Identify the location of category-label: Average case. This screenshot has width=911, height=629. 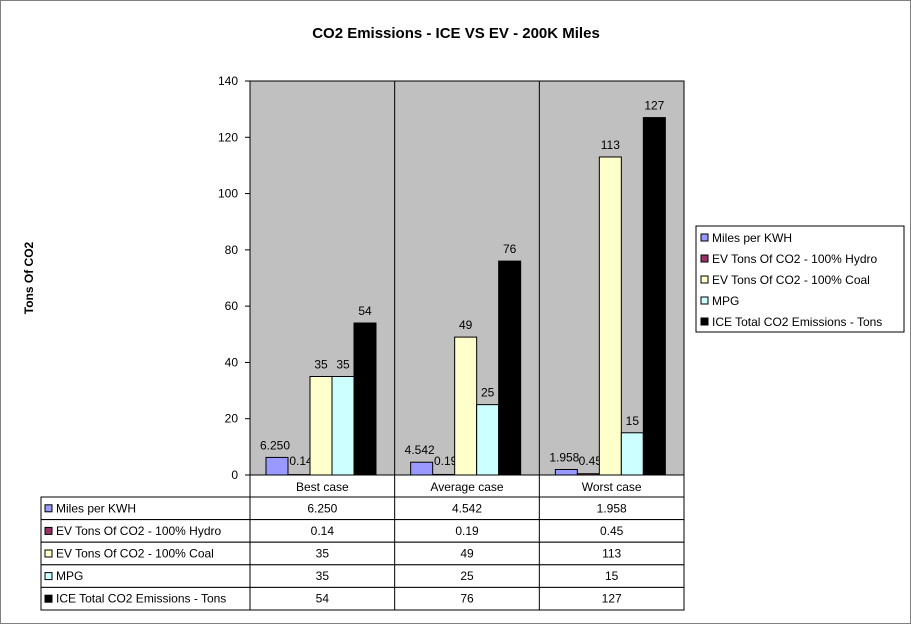
(466, 487).